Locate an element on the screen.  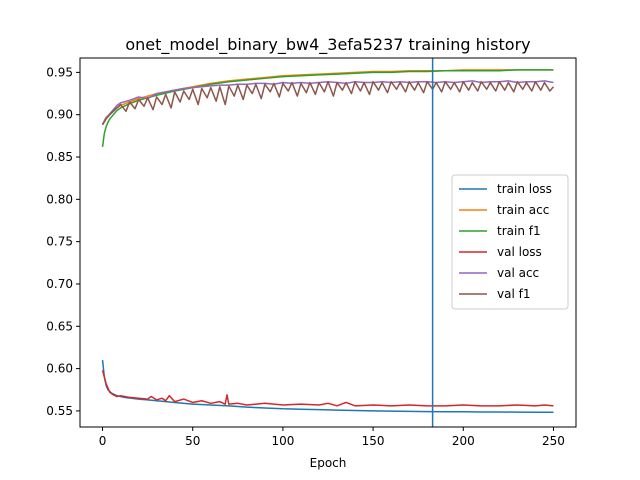
y-tick-label: 0.75 is located at coordinates (59, 242).